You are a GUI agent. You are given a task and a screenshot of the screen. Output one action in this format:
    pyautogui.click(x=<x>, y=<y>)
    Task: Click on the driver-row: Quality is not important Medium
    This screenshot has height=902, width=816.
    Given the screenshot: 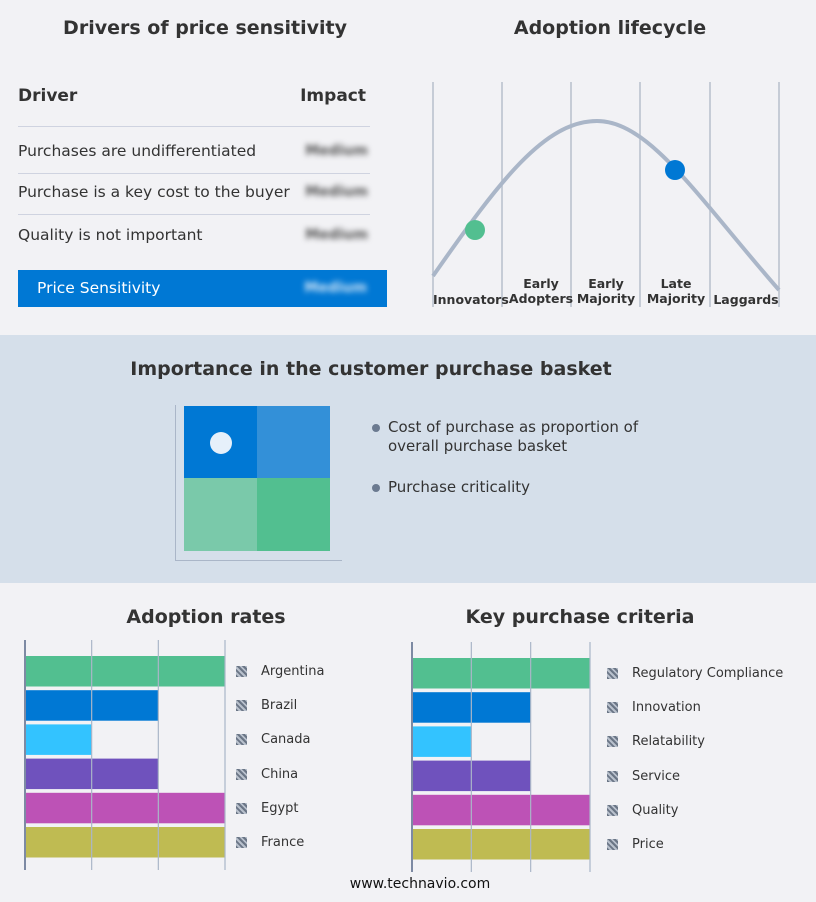 What is the action you would take?
    pyautogui.click(x=194, y=236)
    